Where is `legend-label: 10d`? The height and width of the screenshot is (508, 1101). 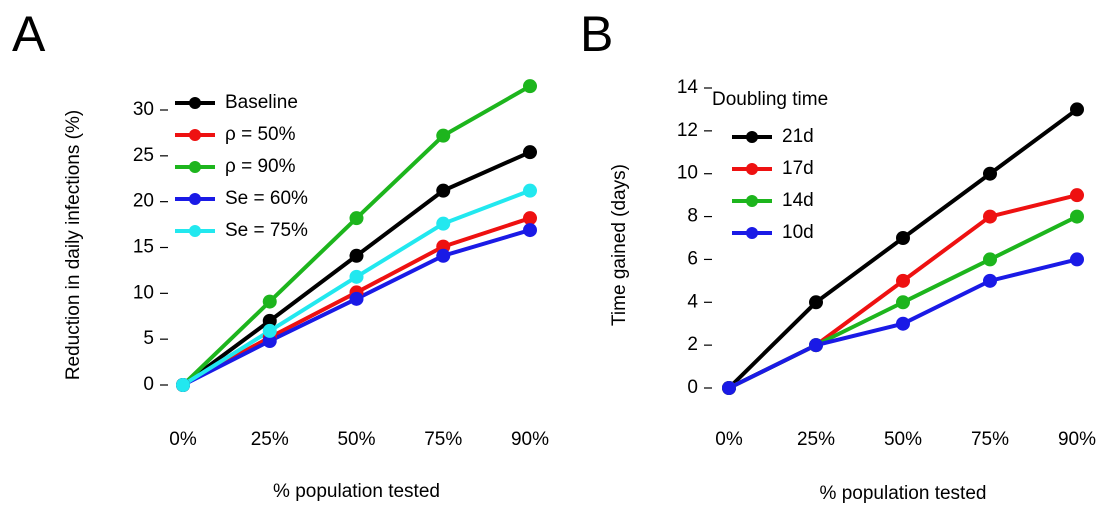 legend-label: 10d is located at coordinates (798, 232).